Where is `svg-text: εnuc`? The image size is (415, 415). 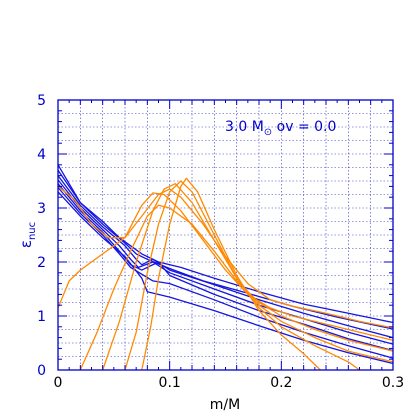 svg-text: εnuc is located at coordinates (27, 235).